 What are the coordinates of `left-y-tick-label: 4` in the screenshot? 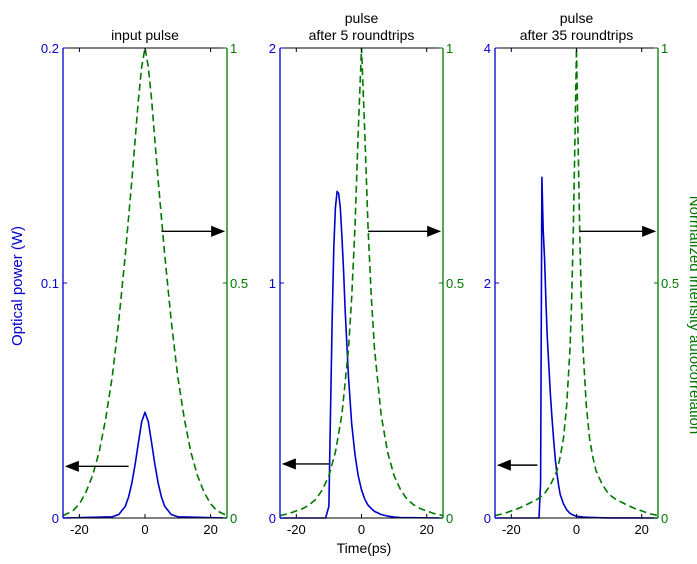 It's located at (487, 48).